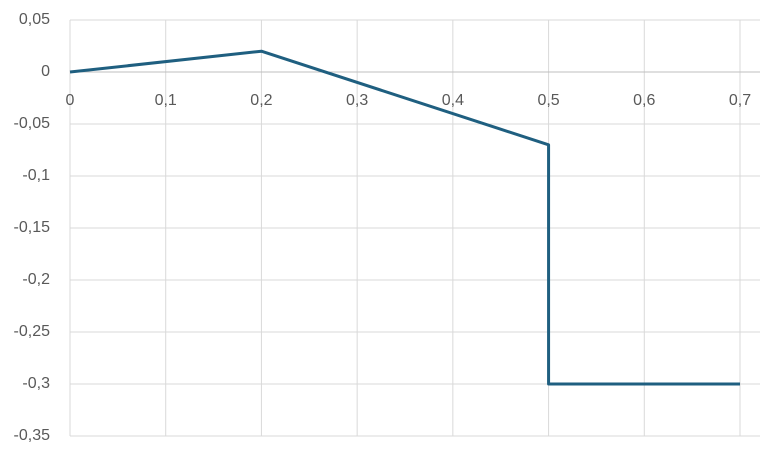  Describe the element at coordinates (36, 383) in the screenshot. I see `y-tick-label: -0,3` at that location.